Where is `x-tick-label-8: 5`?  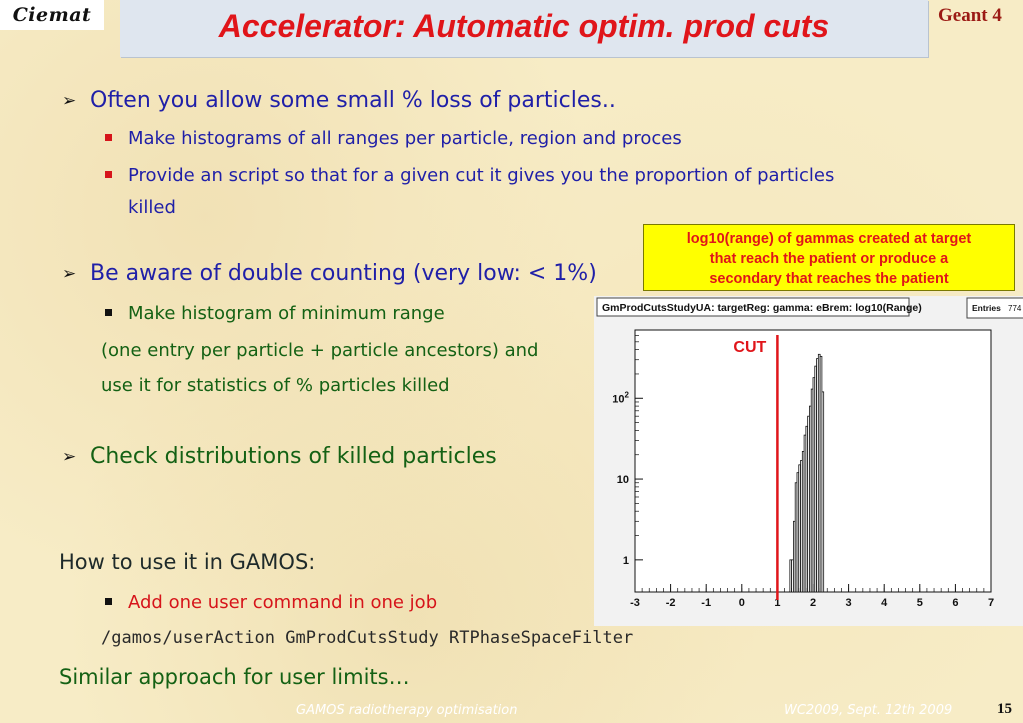 x-tick-label-8: 5 is located at coordinates (920, 603).